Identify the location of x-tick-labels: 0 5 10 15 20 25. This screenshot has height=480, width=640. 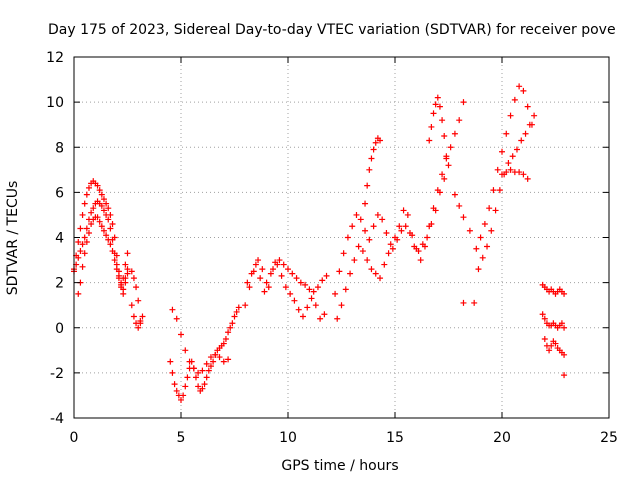
(344, 438).